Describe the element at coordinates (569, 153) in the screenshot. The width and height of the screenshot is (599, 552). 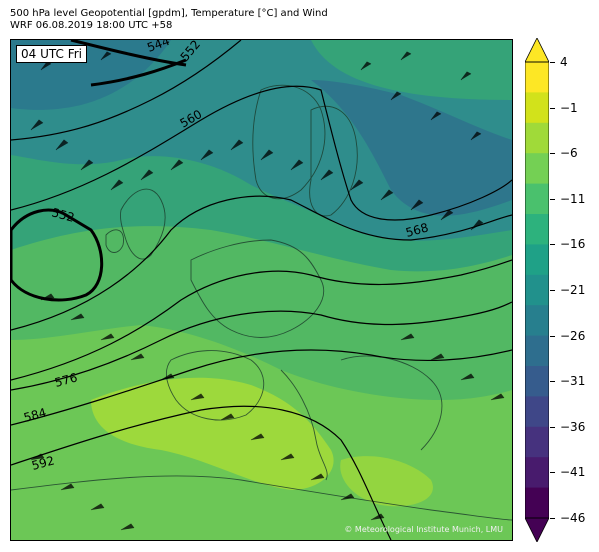
I see `colorbar-tick-label: −6` at that location.